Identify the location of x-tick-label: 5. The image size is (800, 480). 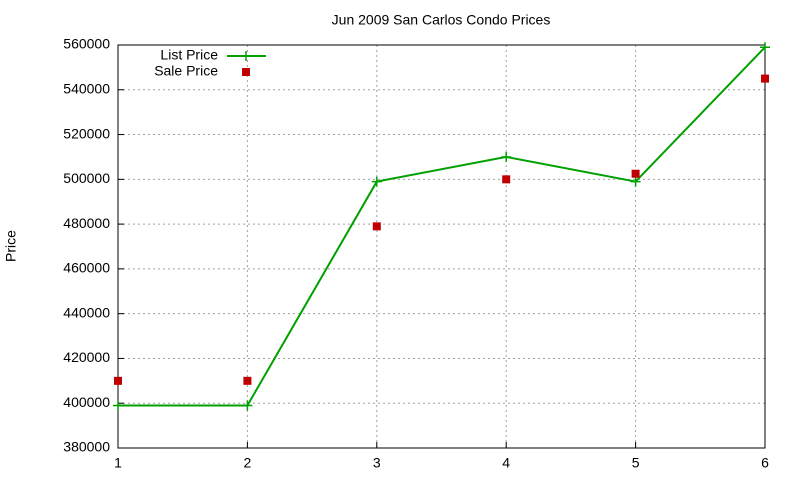
(636, 463).